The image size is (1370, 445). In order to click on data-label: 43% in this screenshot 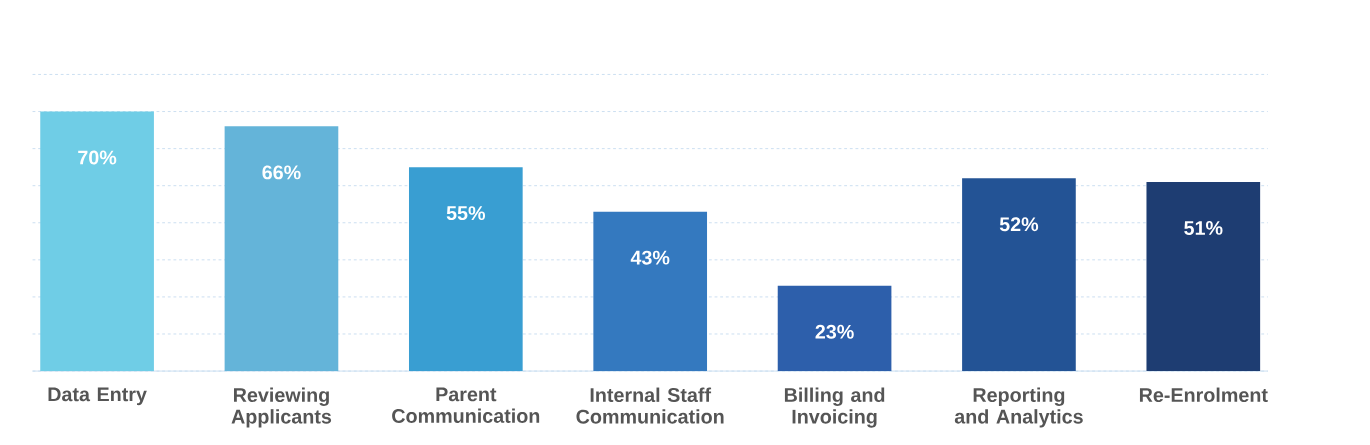, I will do `click(650, 257)`.